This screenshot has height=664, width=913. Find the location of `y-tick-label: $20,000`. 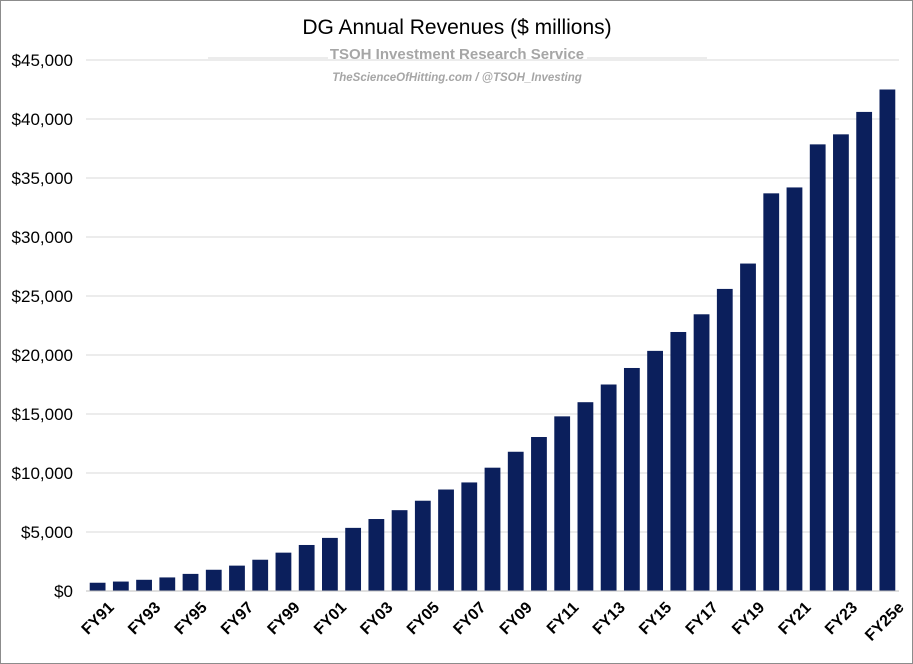

y-tick-label: $20,000 is located at coordinates (42, 355).